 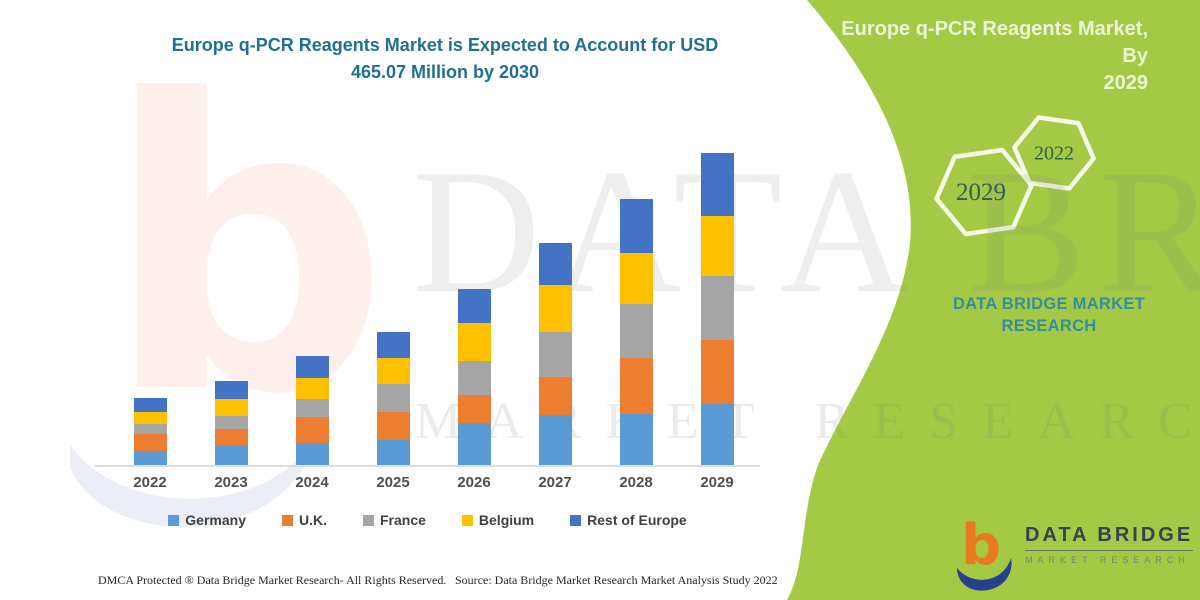 I want to click on bar-segment-germany-2022, so click(x=150, y=458).